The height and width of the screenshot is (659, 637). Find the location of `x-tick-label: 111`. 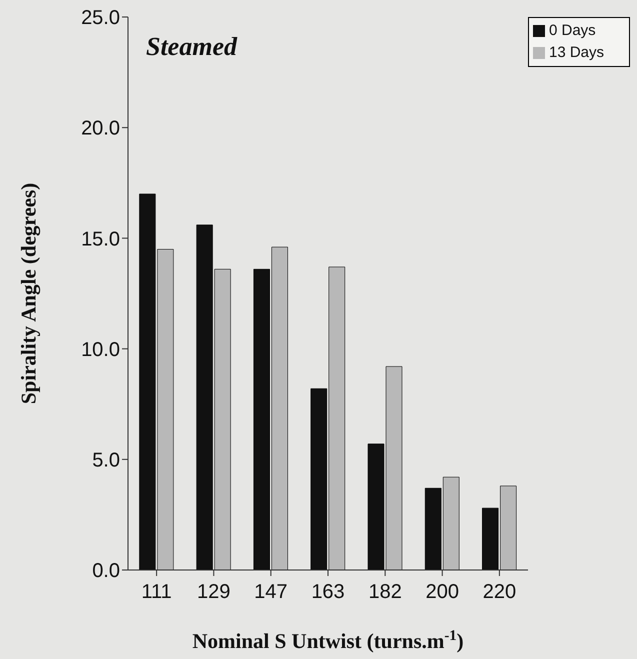

x-tick-label: 111 is located at coordinates (156, 592).